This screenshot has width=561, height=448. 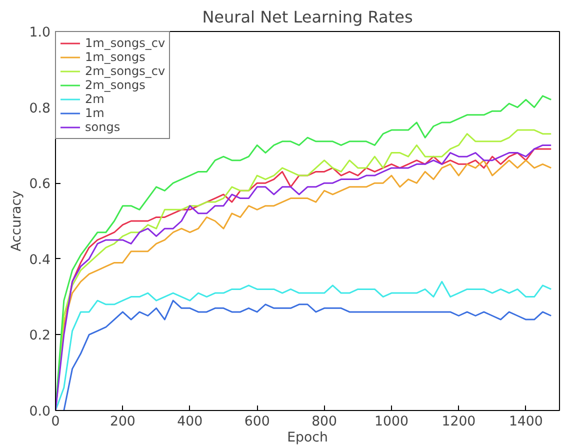 I want to click on x-axis-title: Epoch, so click(x=307, y=438).